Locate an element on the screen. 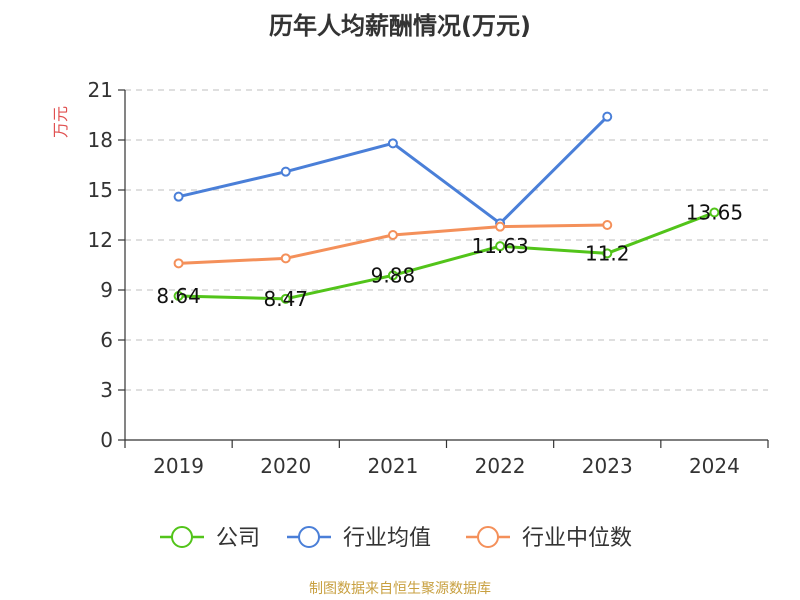 This screenshot has height=600, width=800. x-tick-label: 2019 is located at coordinates (178, 466).